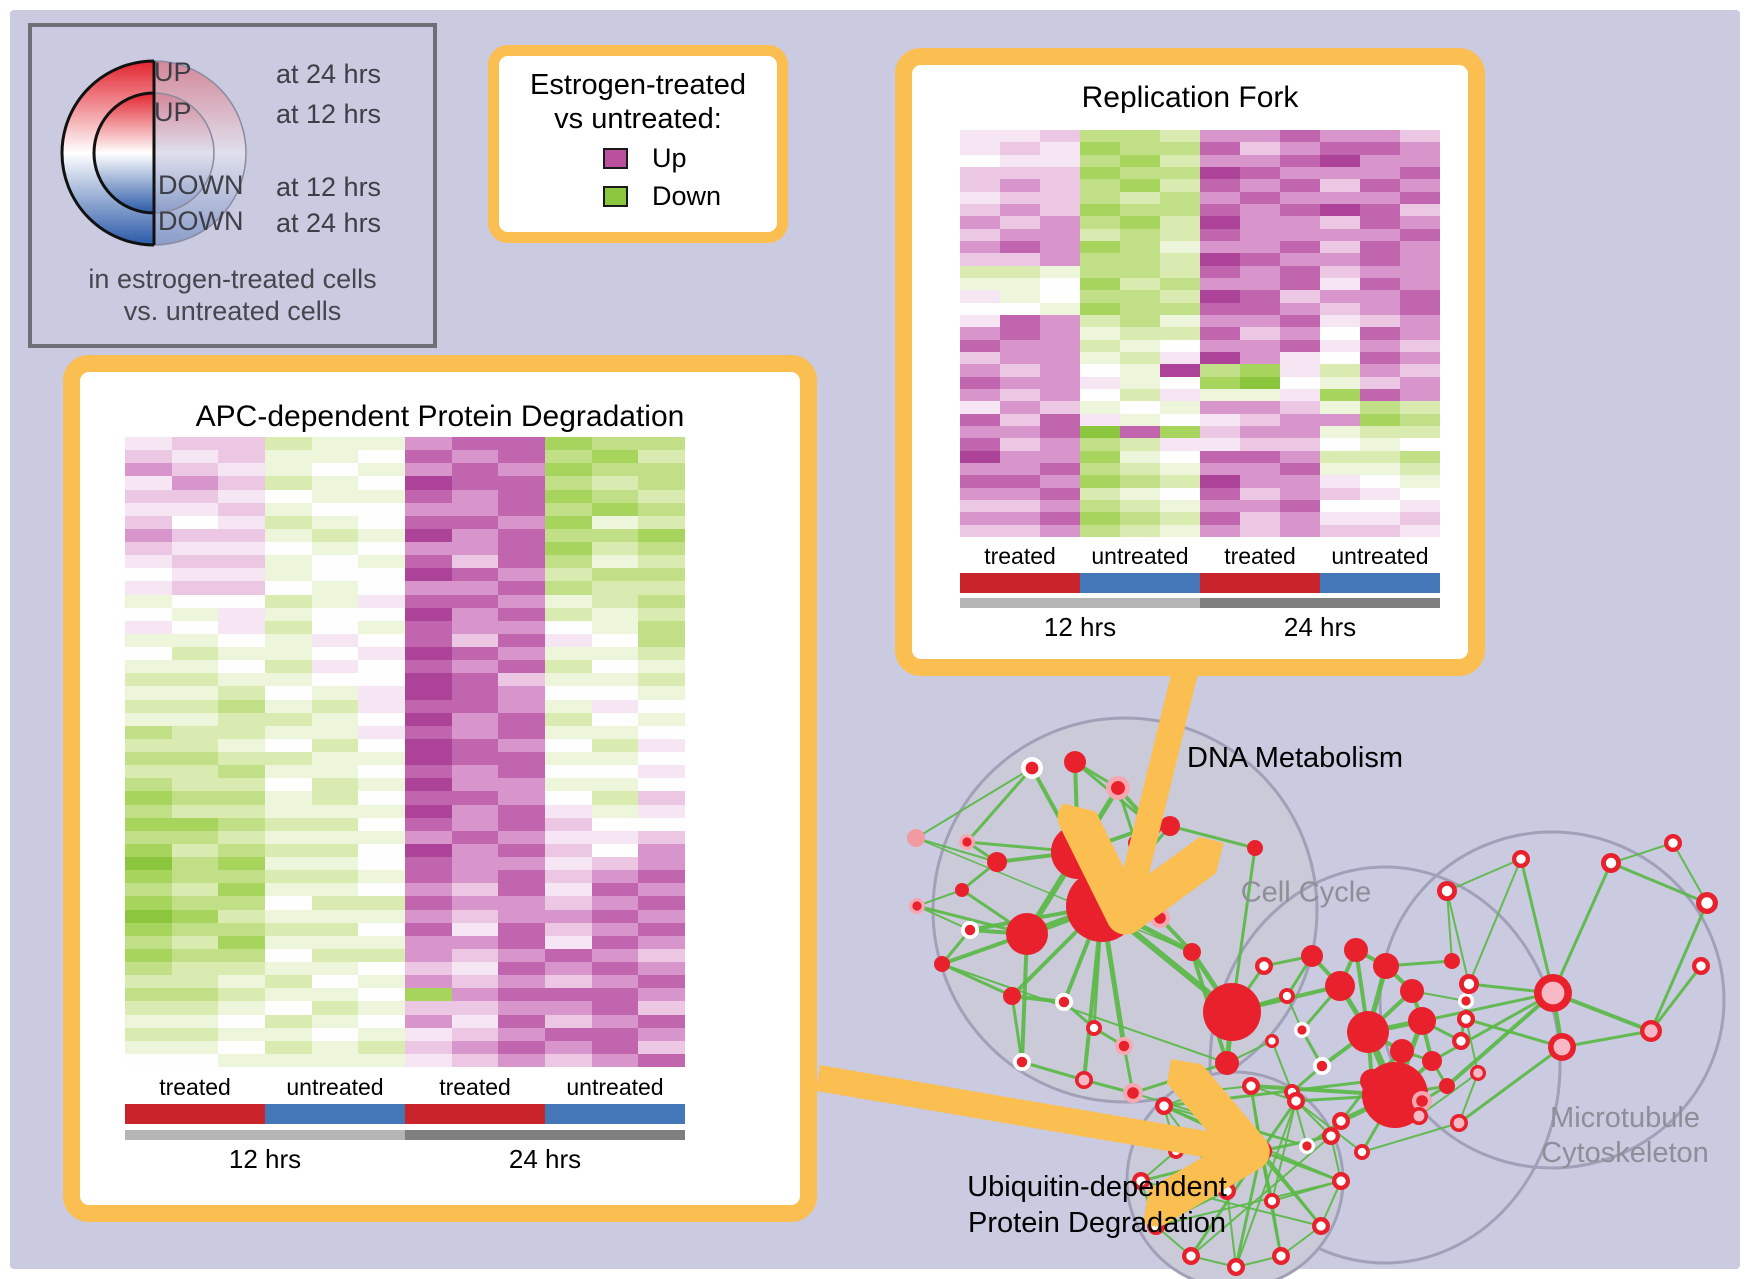 The image size is (1750, 1279). I want to click on legend-footer-line2: vs. untreated cells, so click(232, 311).